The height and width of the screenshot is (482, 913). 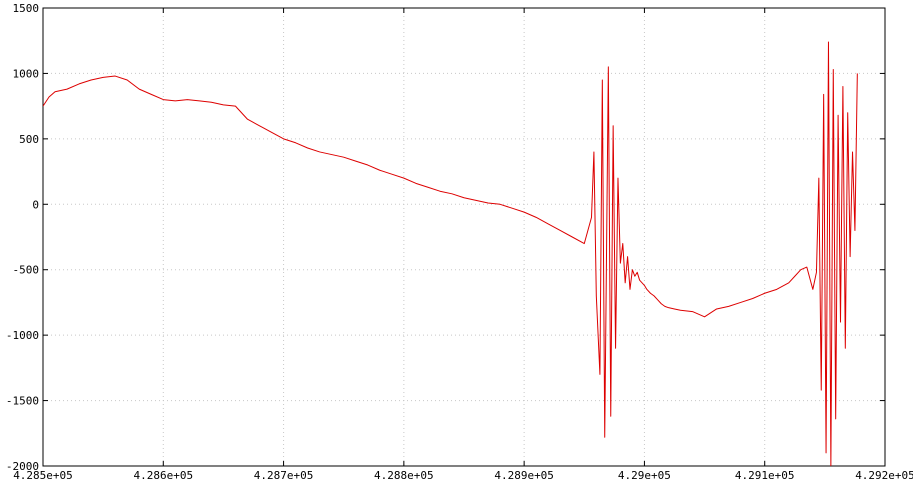 I want to click on y-tick-label: 1500, so click(x=26, y=8).